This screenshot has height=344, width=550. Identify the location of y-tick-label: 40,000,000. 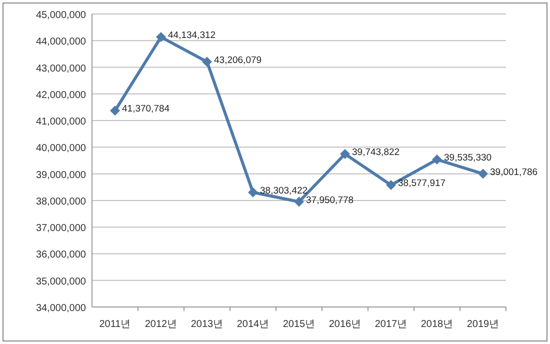
(61, 148).